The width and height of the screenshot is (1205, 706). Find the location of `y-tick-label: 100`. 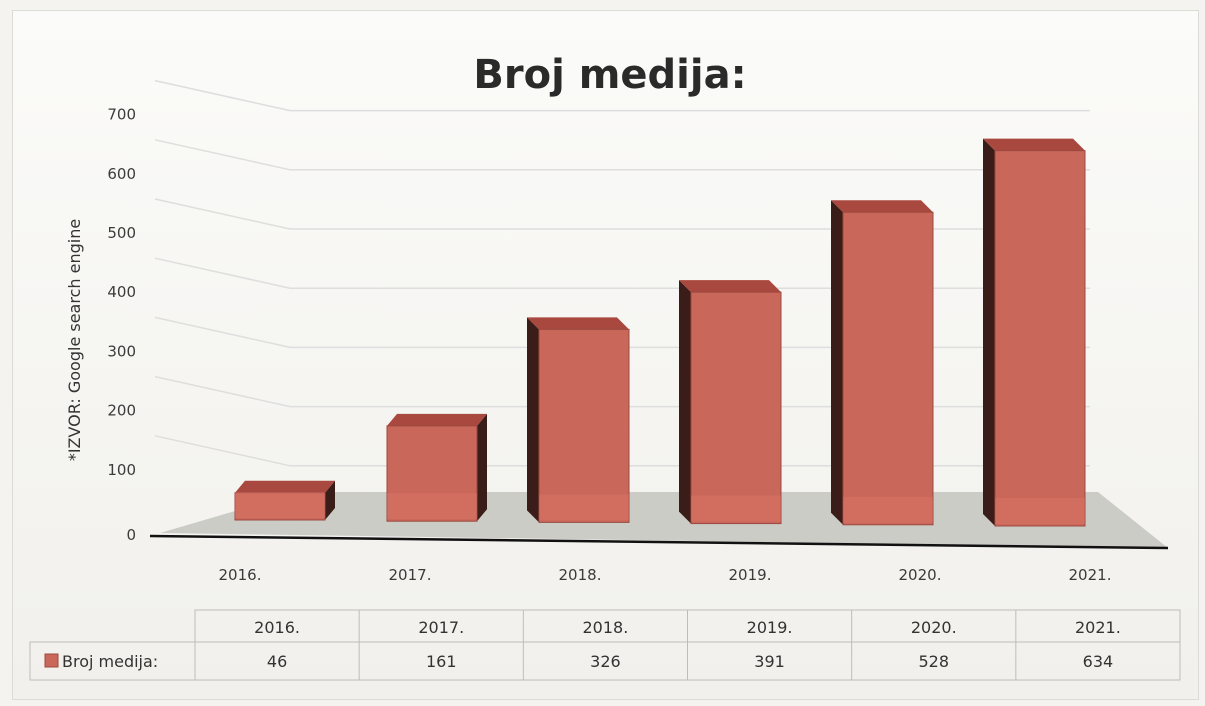

y-tick-label: 100 is located at coordinates (121, 470).